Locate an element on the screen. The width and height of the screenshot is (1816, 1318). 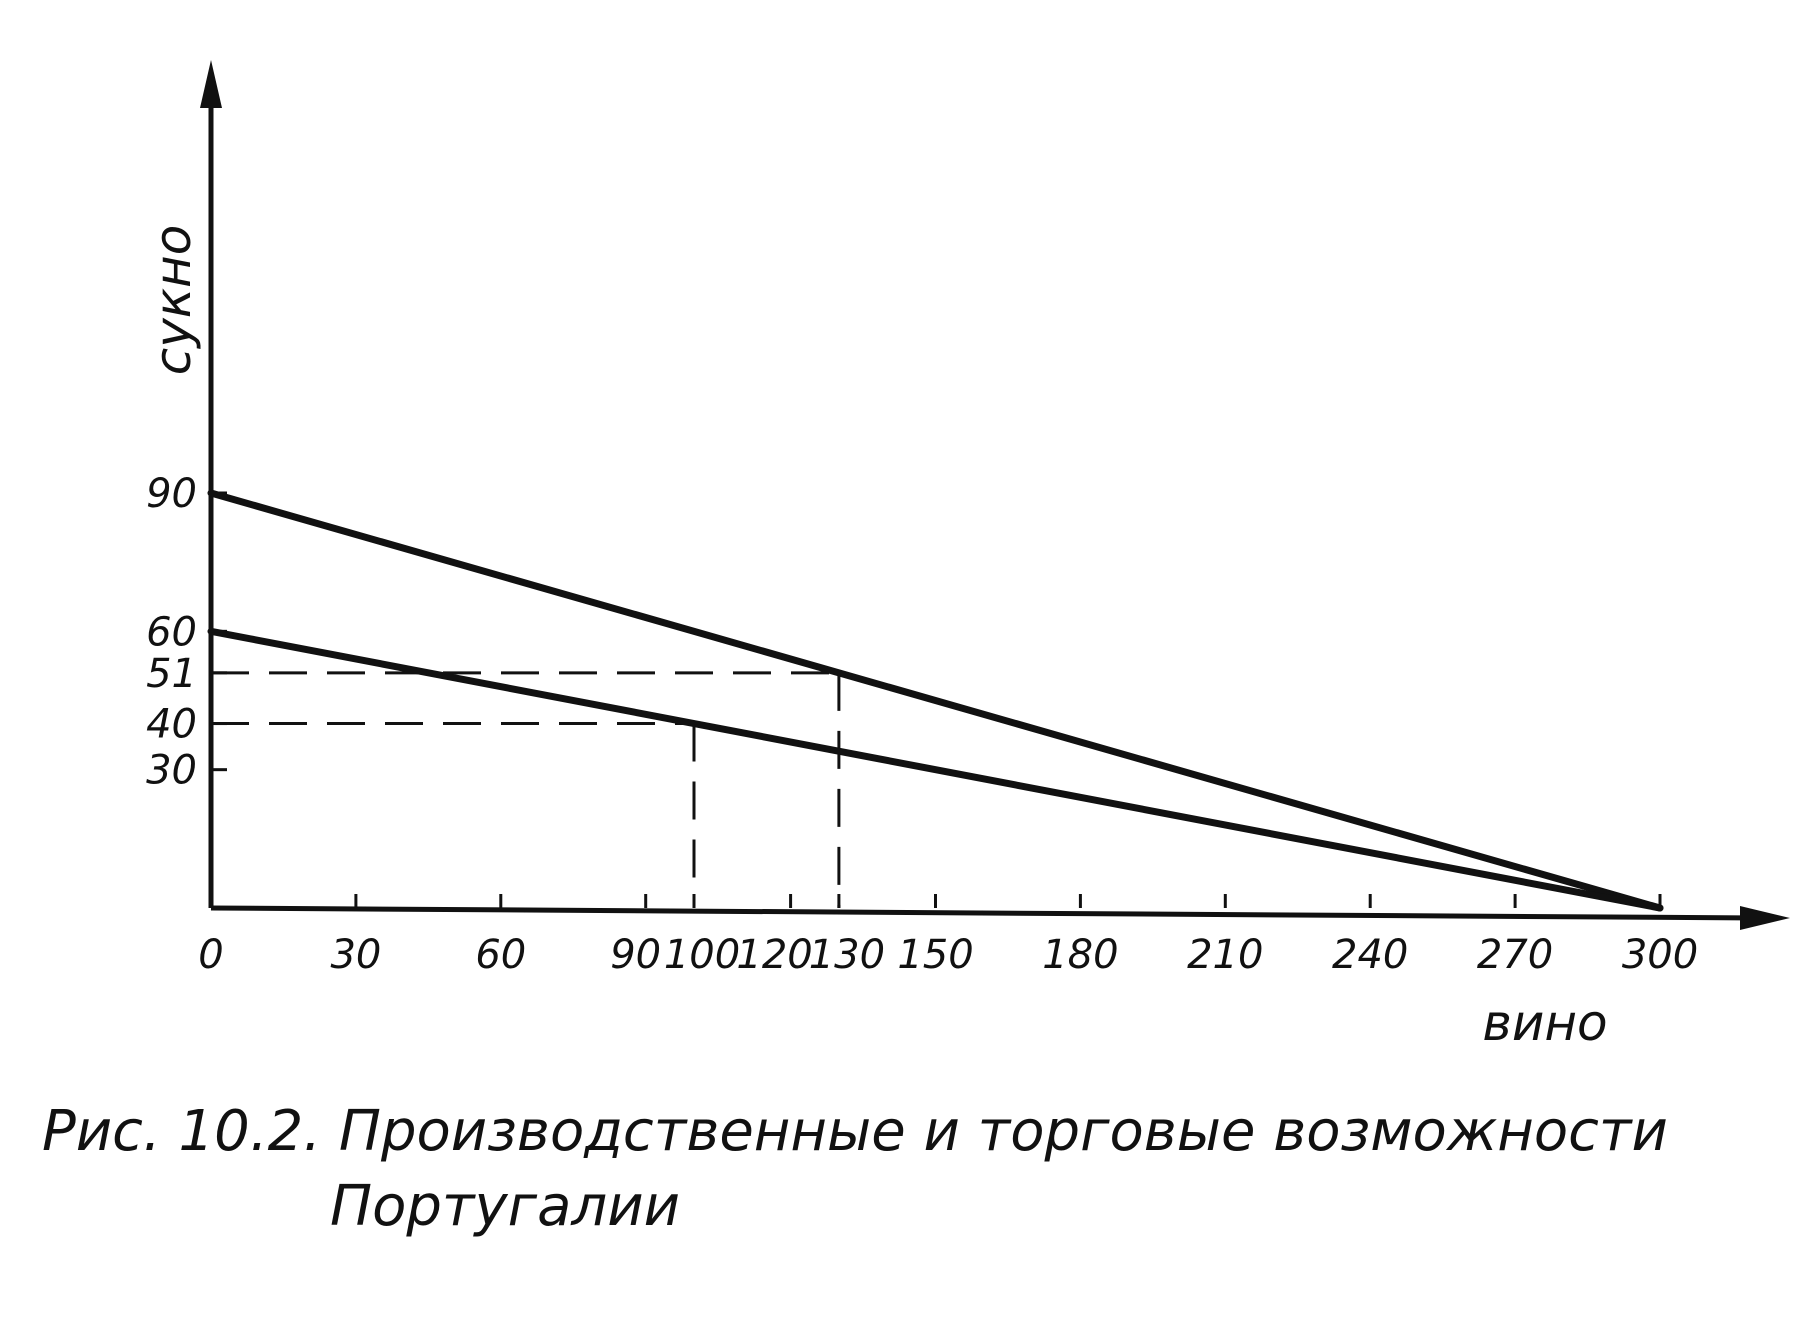
y-axis-arrow is located at coordinates (211, 84).